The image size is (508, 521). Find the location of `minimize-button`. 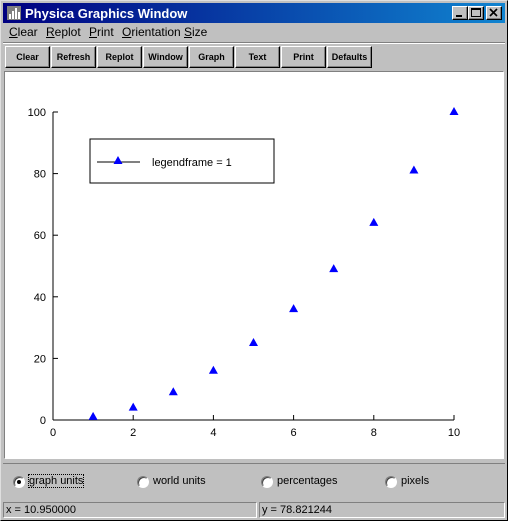

minimize-button is located at coordinates (460, 13).